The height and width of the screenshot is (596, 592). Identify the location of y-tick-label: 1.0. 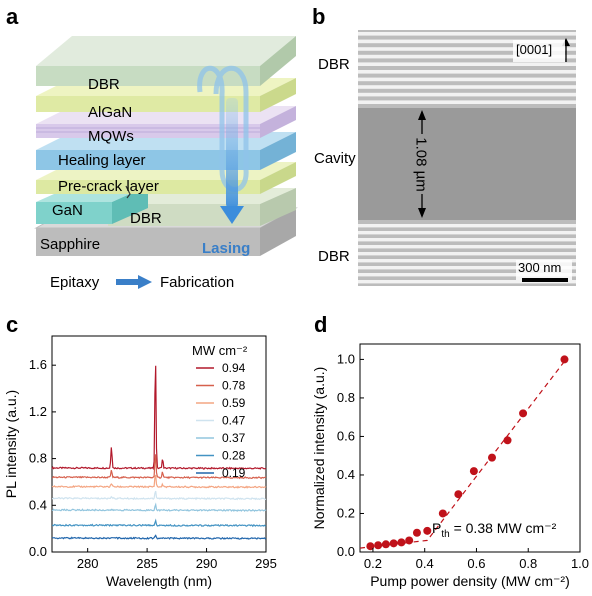
(346, 358).